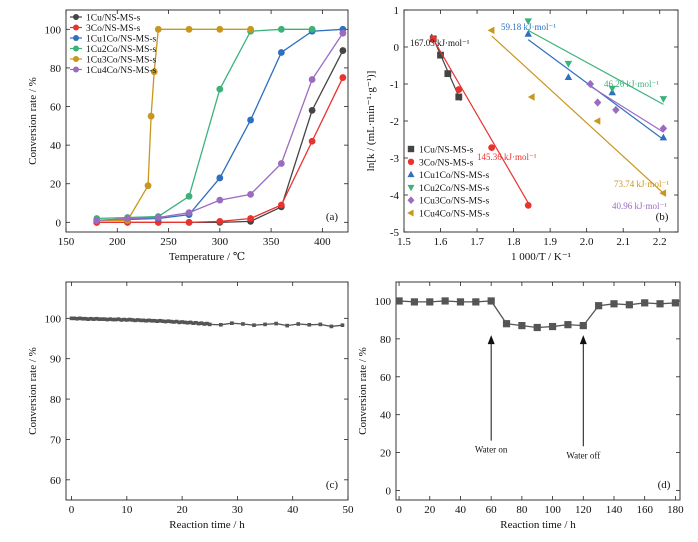  I want to click on legend-entry: 3Co/NS-MS-s, so click(446, 163).